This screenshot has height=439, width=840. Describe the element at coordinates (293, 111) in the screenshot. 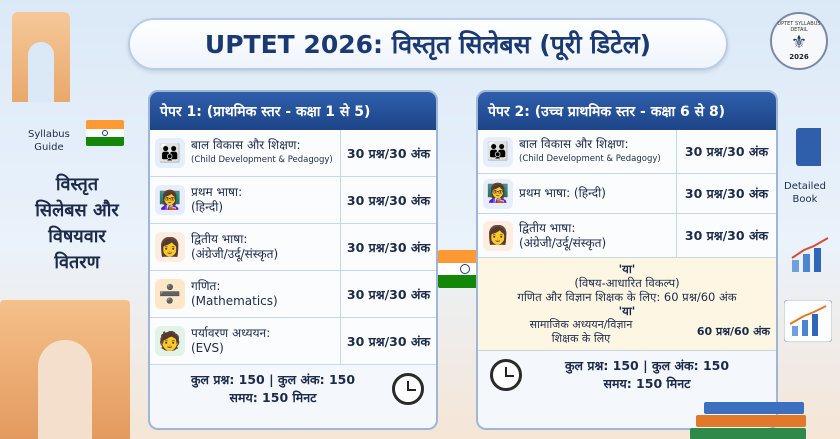

I see `paper1-header: पेपर 1: (प्राथमिक स्तर - कक्षा 1 से 5)` at that location.